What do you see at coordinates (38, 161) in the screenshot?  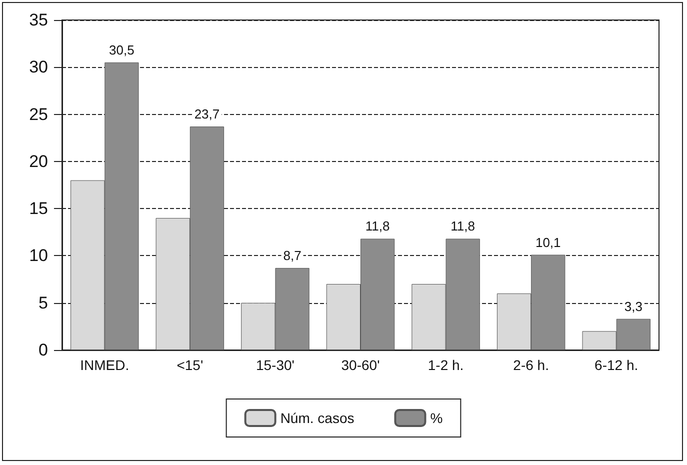 I see `y-tick-label: 20` at bounding box center [38, 161].